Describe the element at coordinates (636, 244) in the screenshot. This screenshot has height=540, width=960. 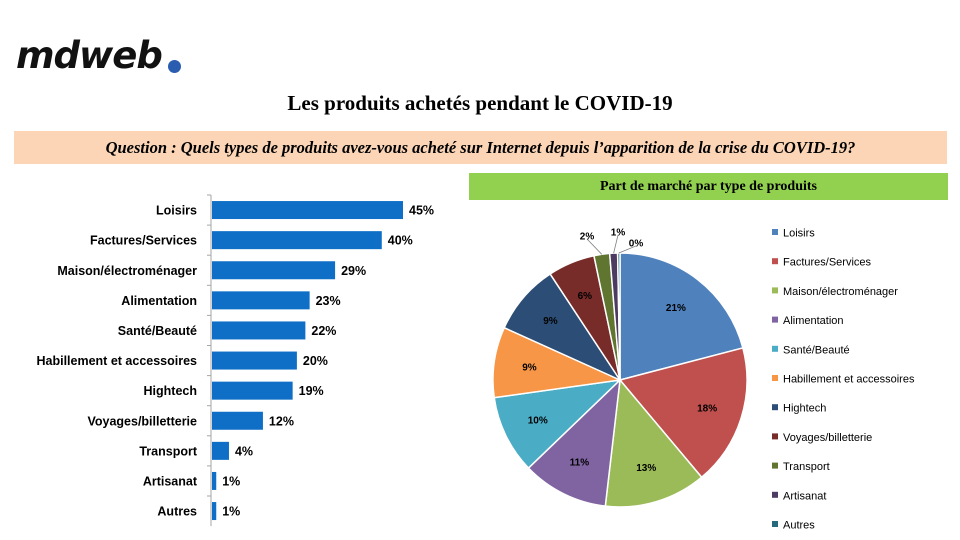
I see `pie-value-label: 0%` at that location.